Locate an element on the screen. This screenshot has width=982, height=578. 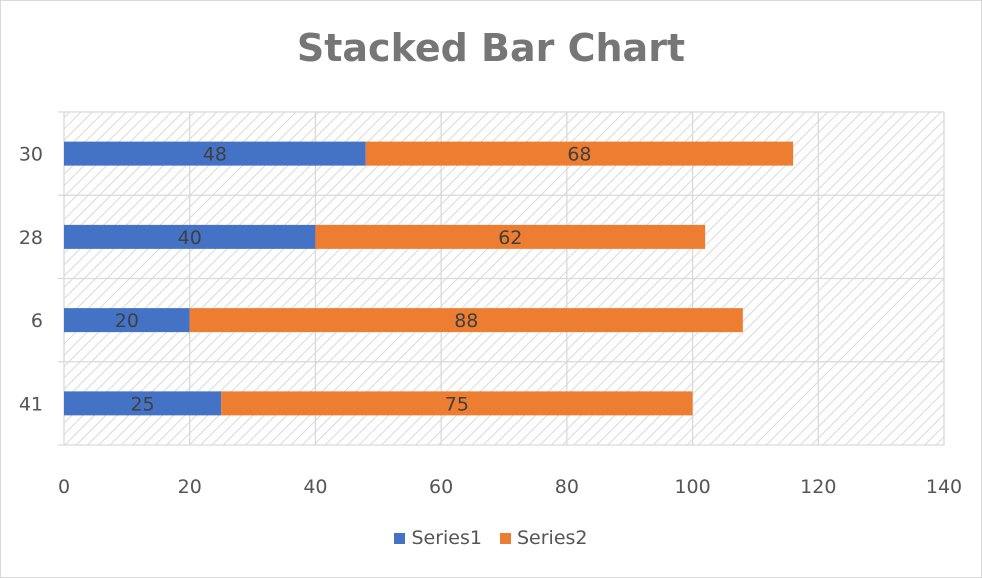
legend: Series1 Series2 is located at coordinates (491, 538).